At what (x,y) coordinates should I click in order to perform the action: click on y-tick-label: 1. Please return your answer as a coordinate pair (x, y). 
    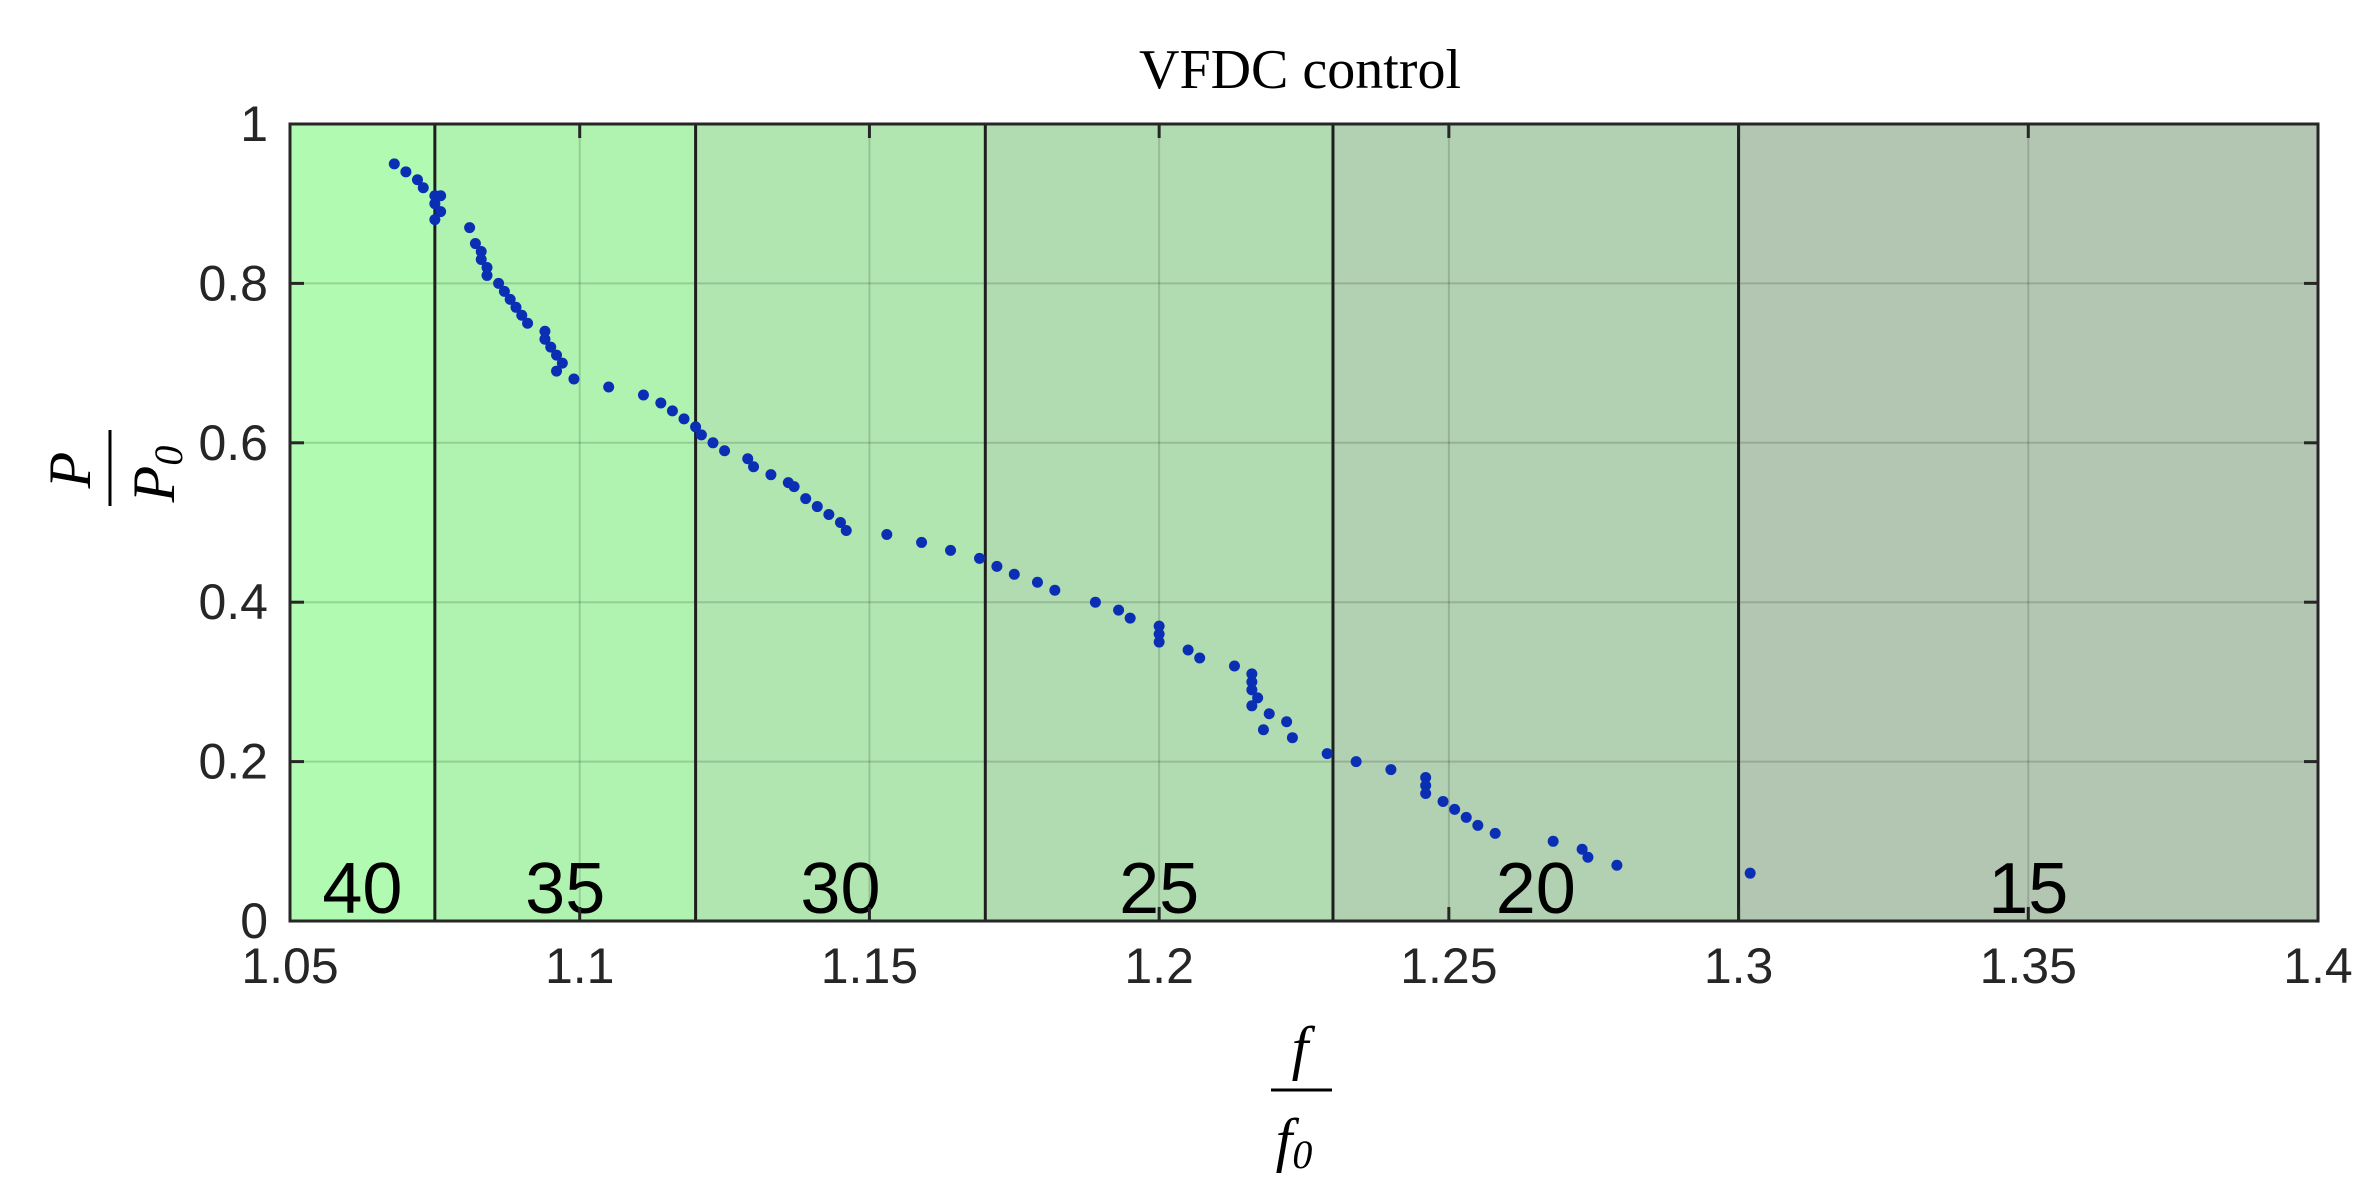
    Looking at the image, I should click on (254, 124).